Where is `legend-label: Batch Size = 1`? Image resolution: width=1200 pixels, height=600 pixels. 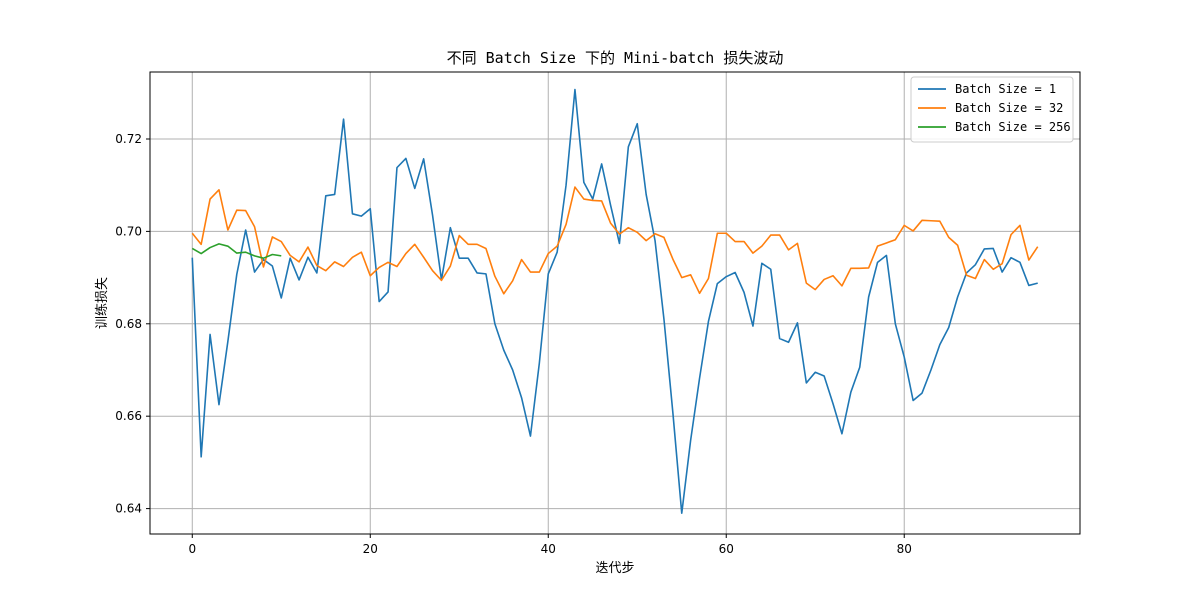 legend-label: Batch Size = 1 is located at coordinates (1005, 89).